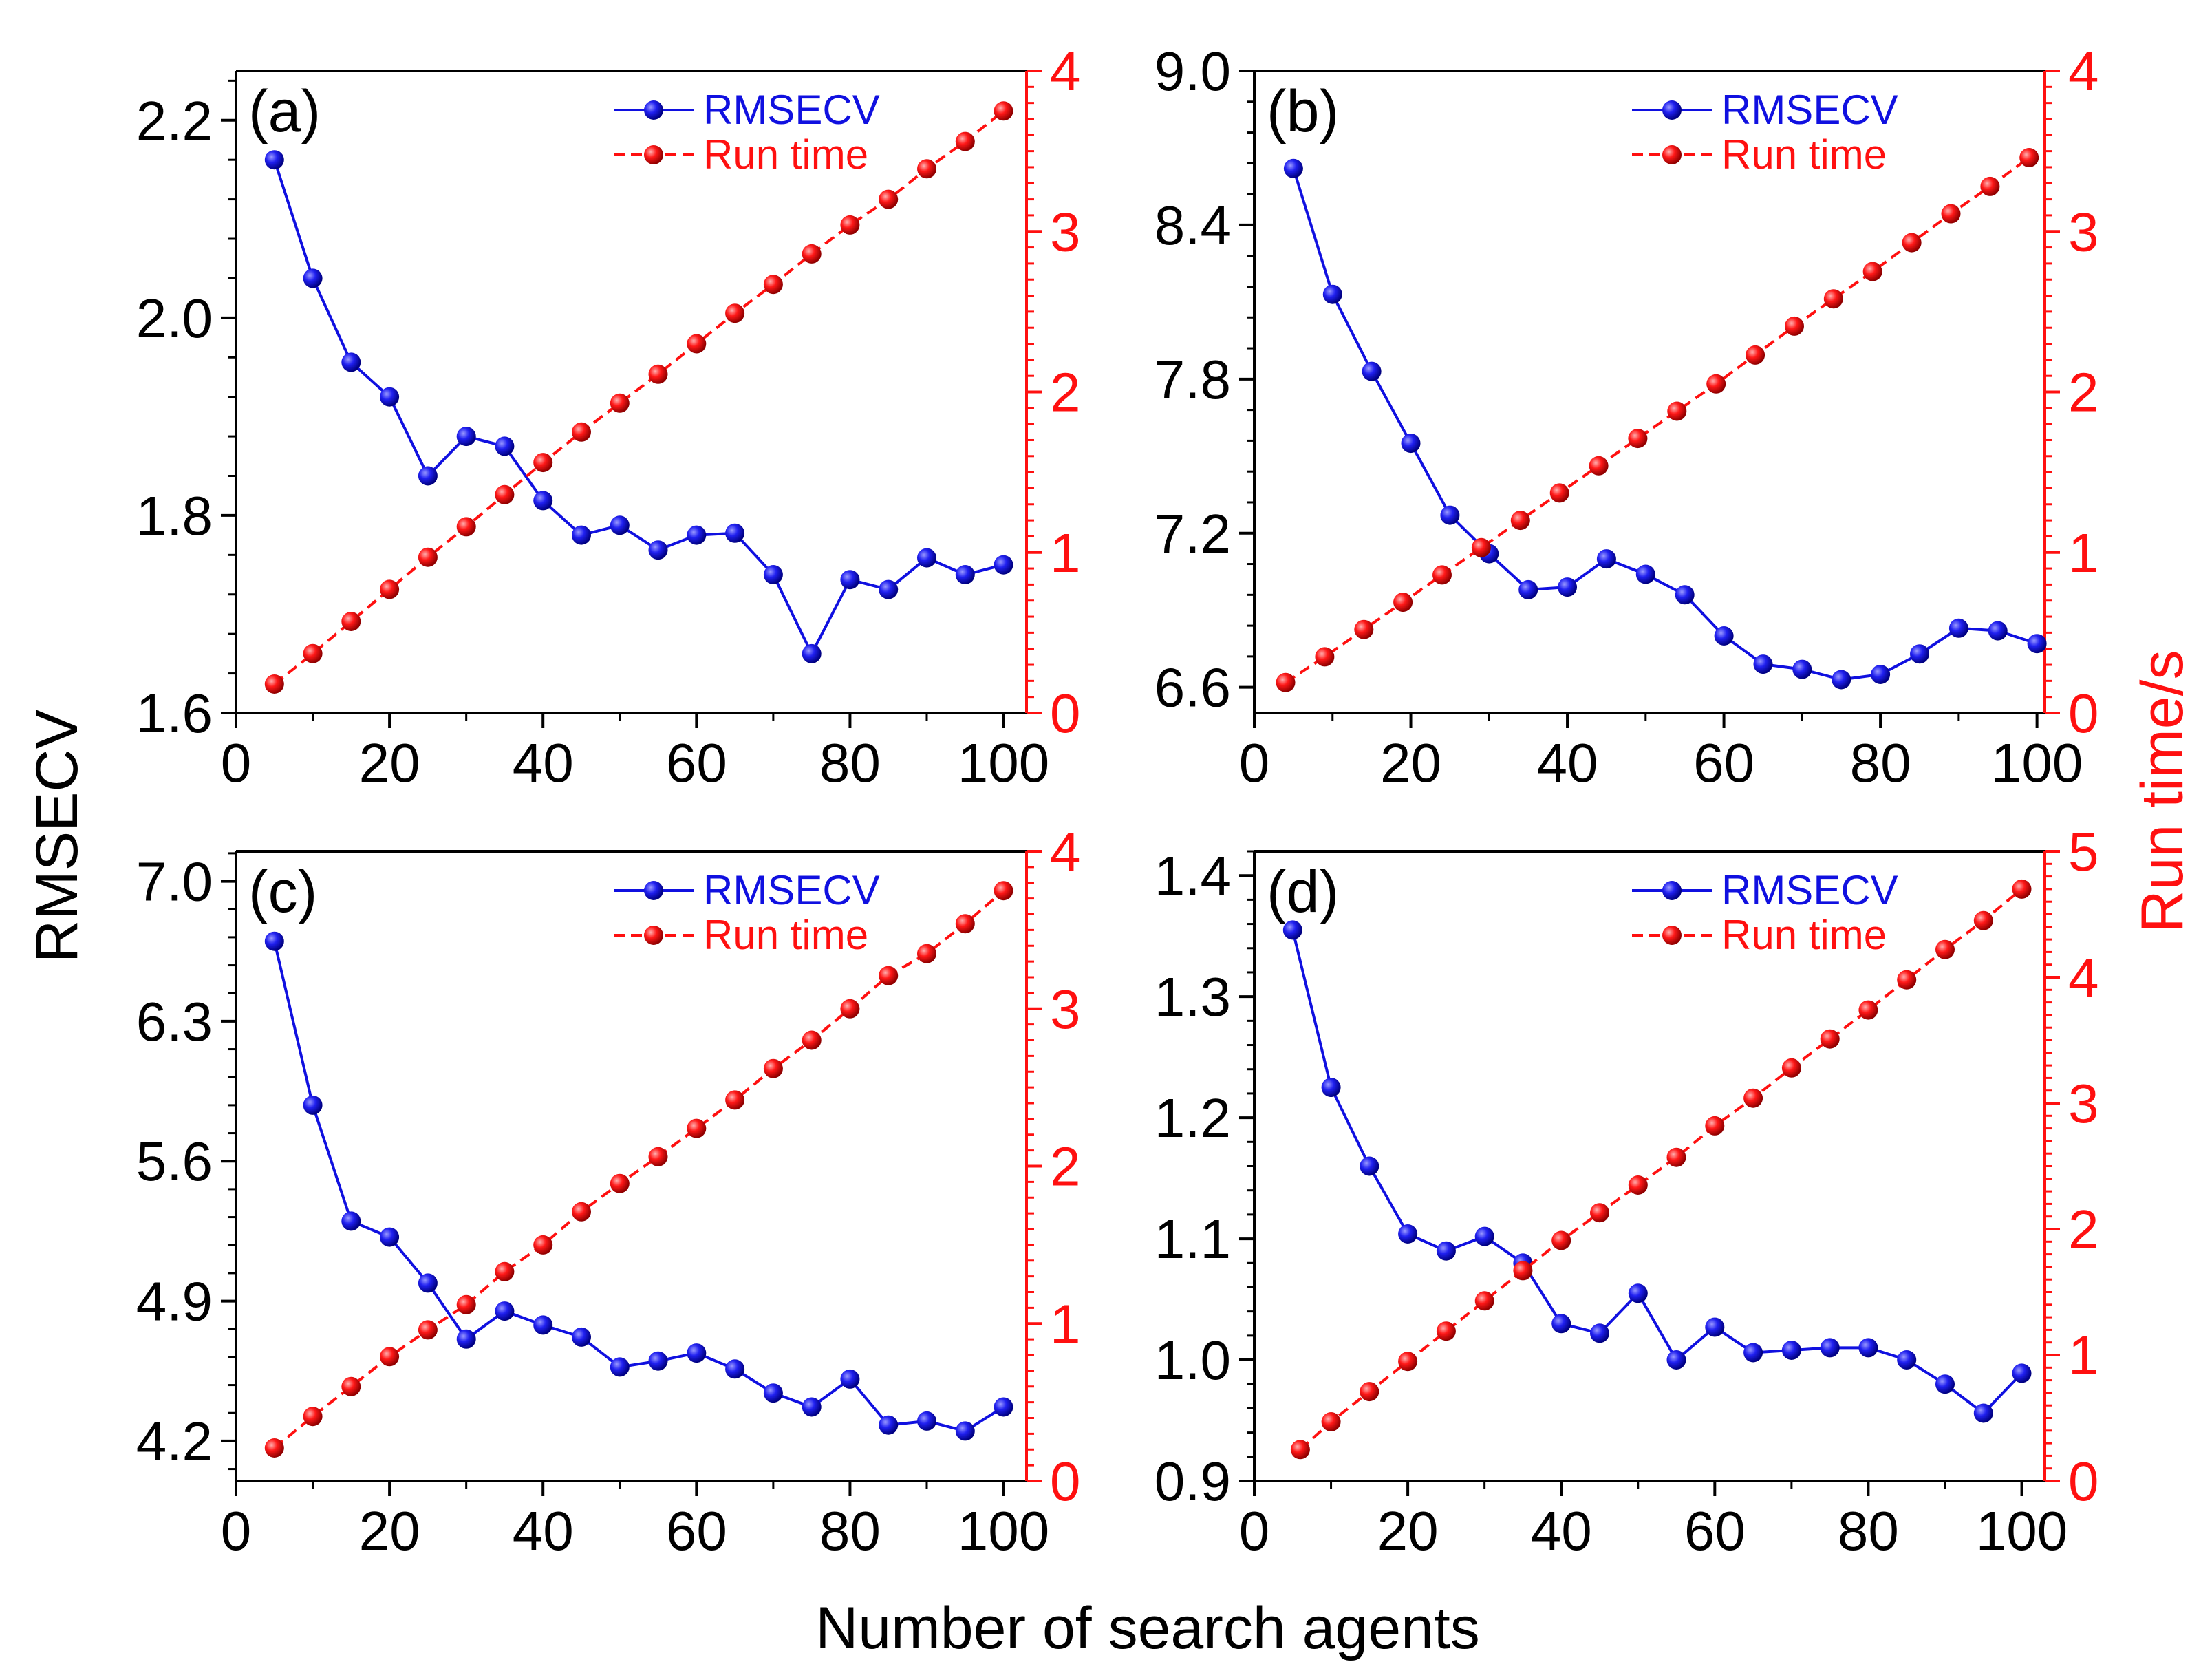 This screenshot has width=2212, height=1673. I want to click on left-y-tick-label: 7.8, so click(1193, 379).